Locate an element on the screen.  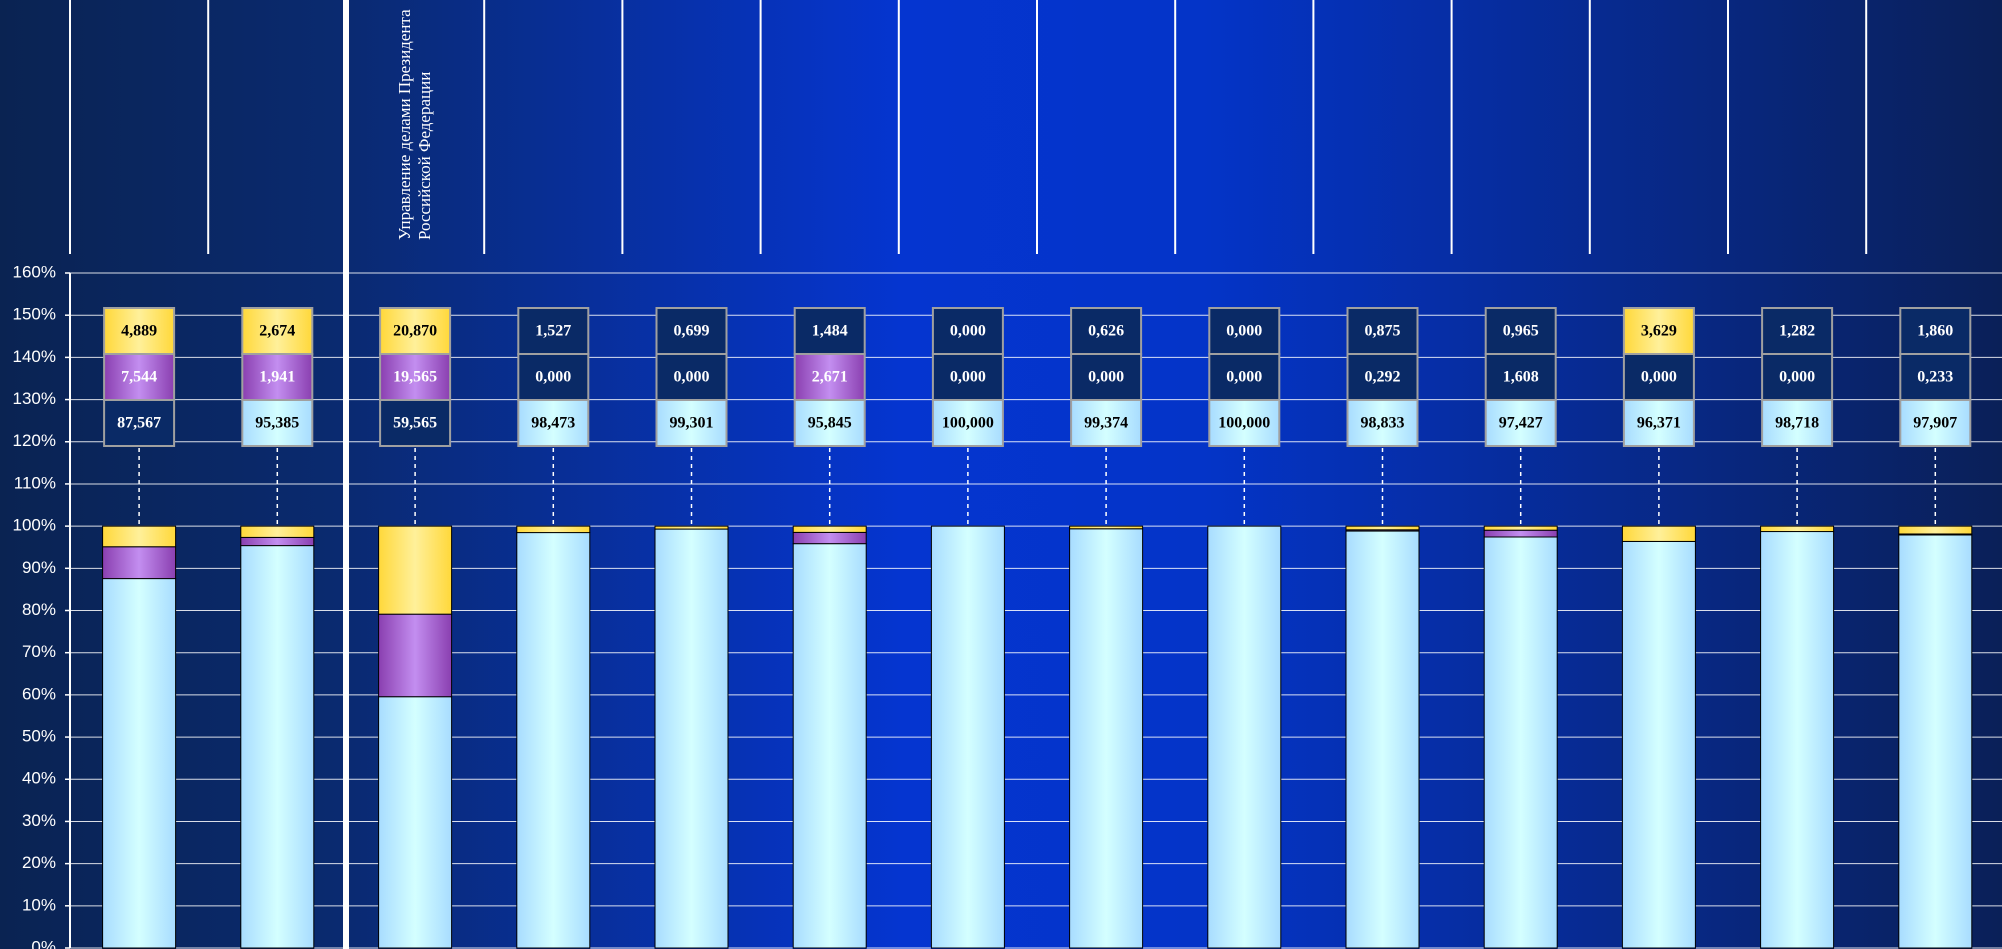
value-label: 0,875 is located at coordinates (1383, 331).